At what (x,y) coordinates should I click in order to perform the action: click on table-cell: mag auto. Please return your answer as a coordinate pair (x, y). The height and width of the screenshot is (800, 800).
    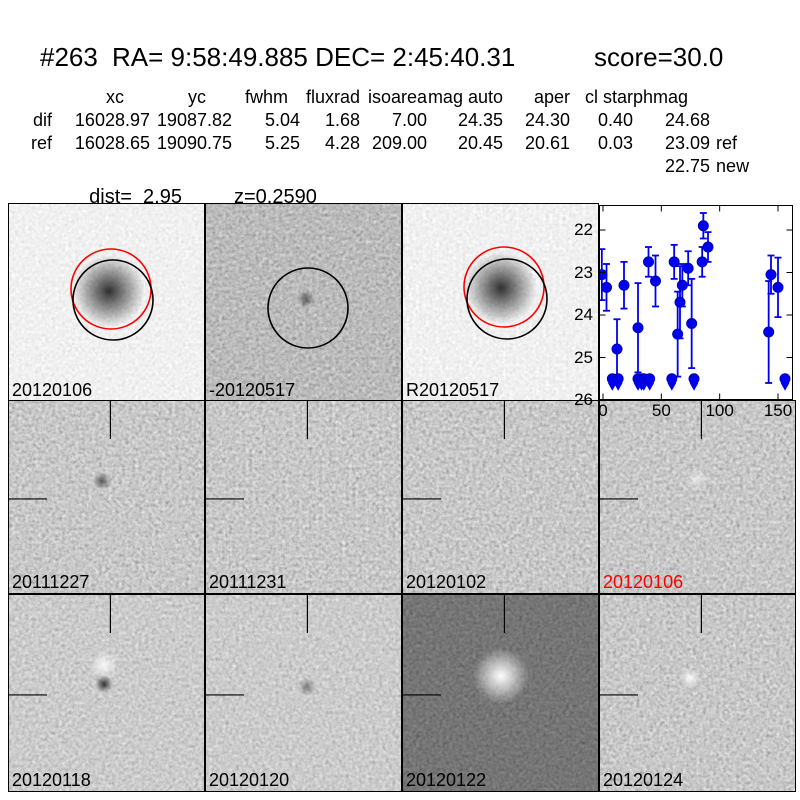
    Looking at the image, I should click on (465, 97).